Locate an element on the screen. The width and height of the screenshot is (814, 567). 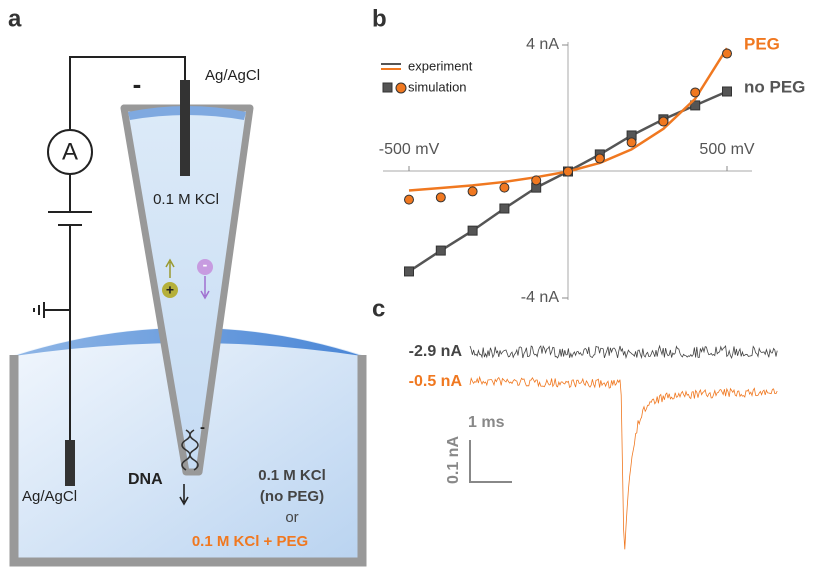
anion-sign: - is located at coordinates (205, 265).